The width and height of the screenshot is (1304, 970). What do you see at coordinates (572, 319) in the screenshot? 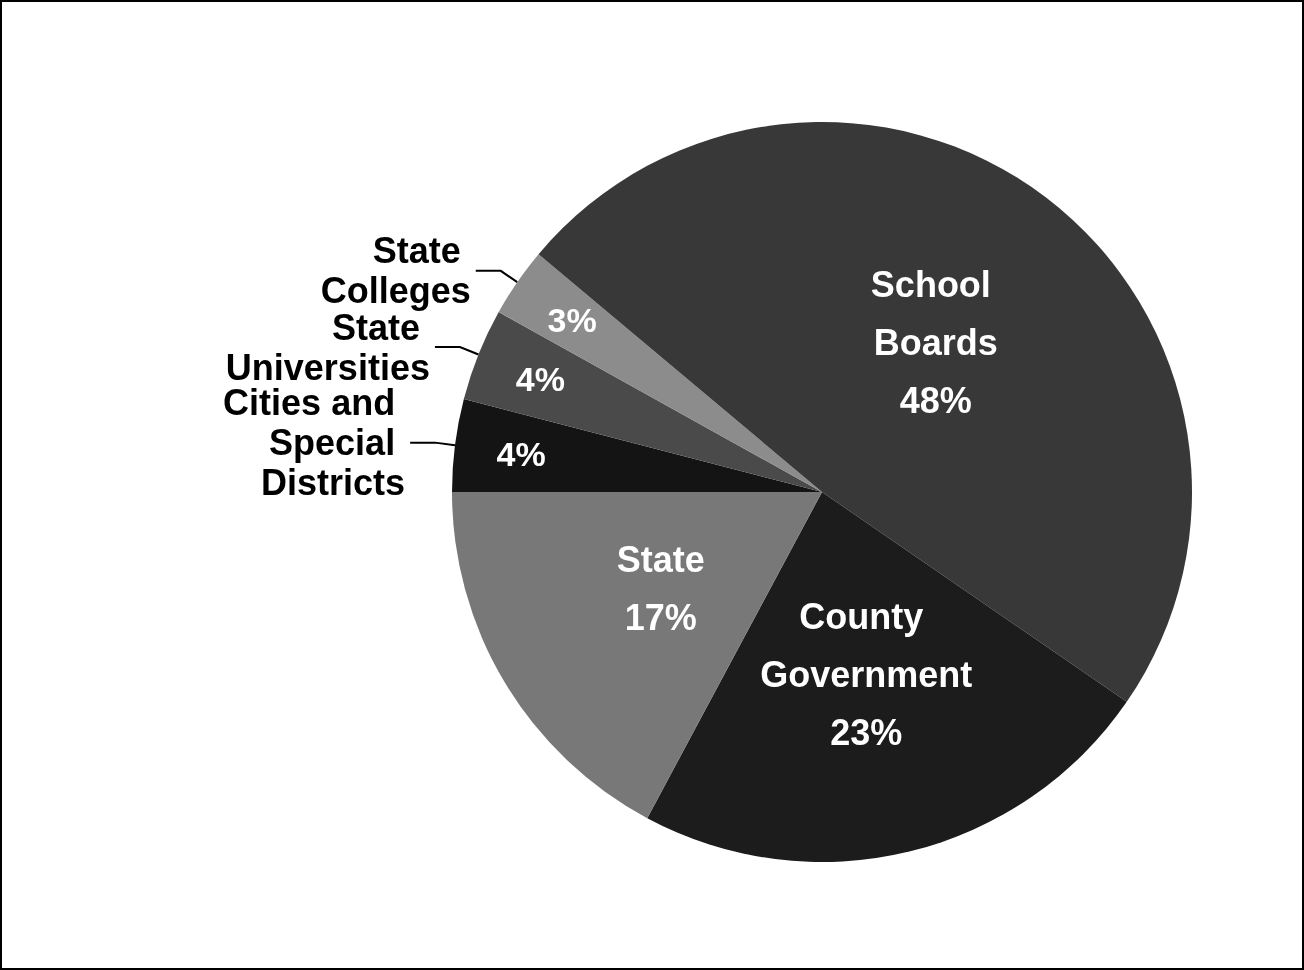
I see `data-label: 3%` at bounding box center [572, 319].